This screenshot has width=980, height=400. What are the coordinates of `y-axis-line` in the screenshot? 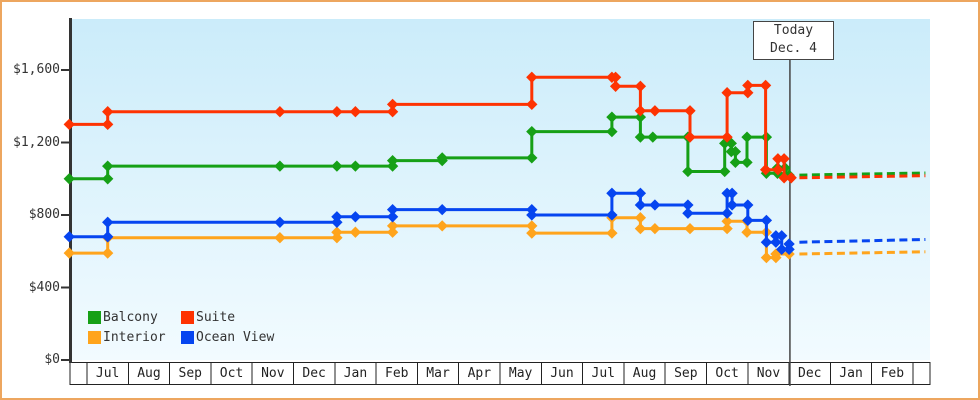 It's located at (70, 190).